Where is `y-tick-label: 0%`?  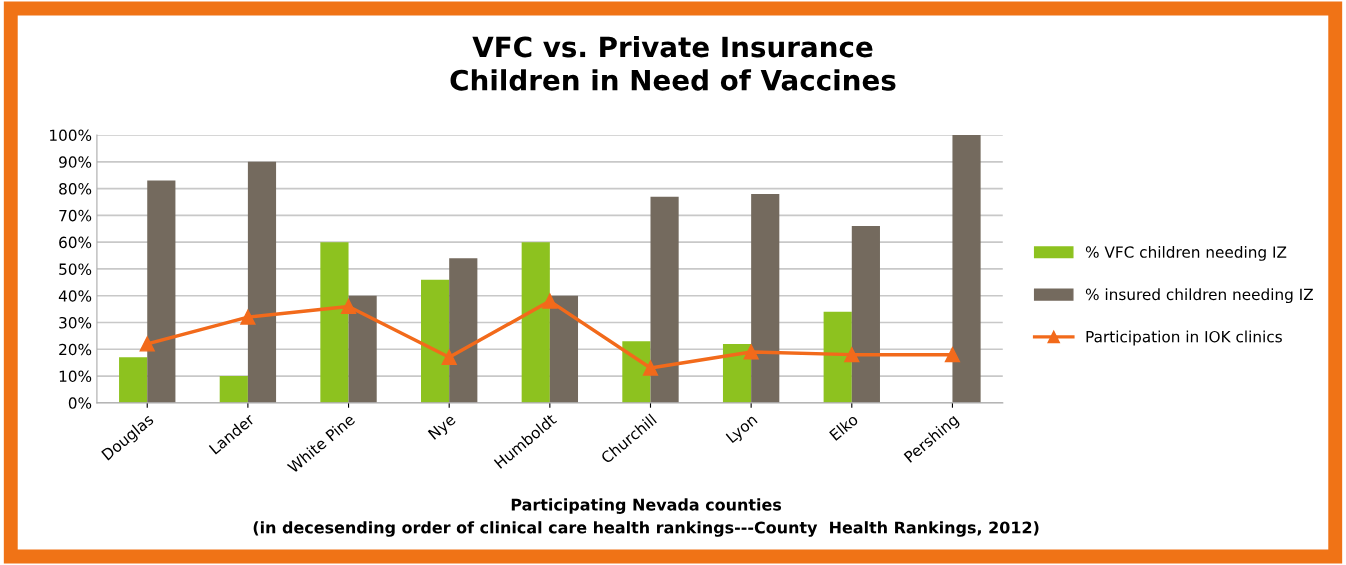 y-tick-label: 0% is located at coordinates (80, 403).